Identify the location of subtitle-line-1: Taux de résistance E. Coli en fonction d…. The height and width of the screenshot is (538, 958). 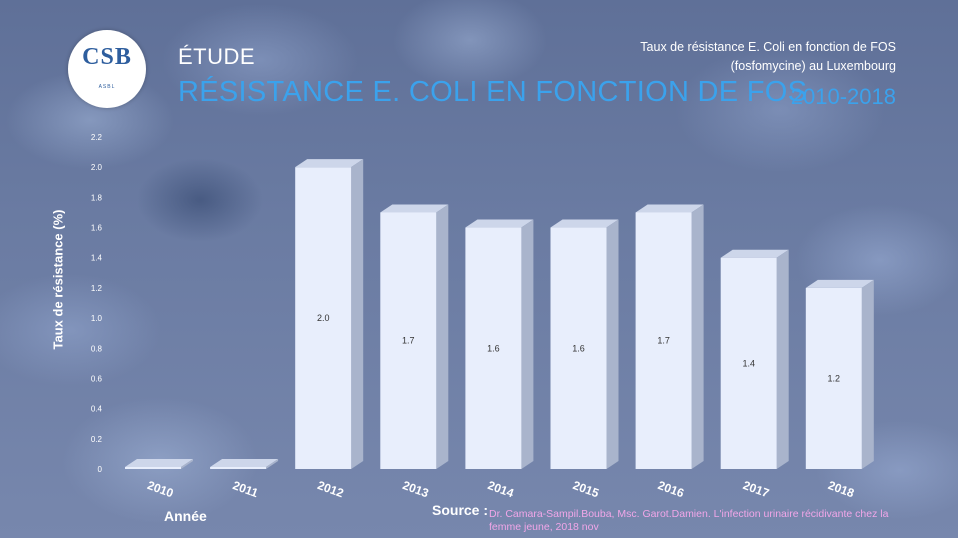
(768, 47).